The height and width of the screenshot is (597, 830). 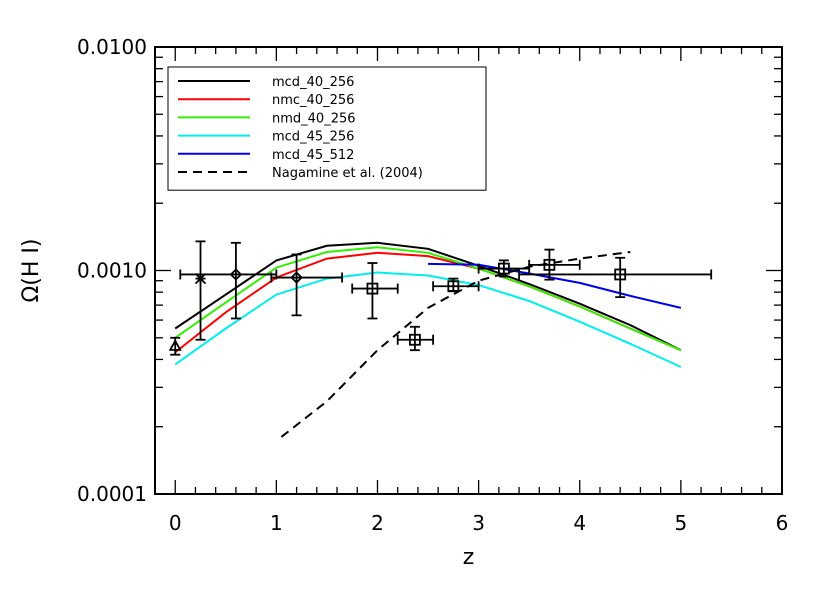 I want to click on triangle-marker, so click(x=175, y=345).